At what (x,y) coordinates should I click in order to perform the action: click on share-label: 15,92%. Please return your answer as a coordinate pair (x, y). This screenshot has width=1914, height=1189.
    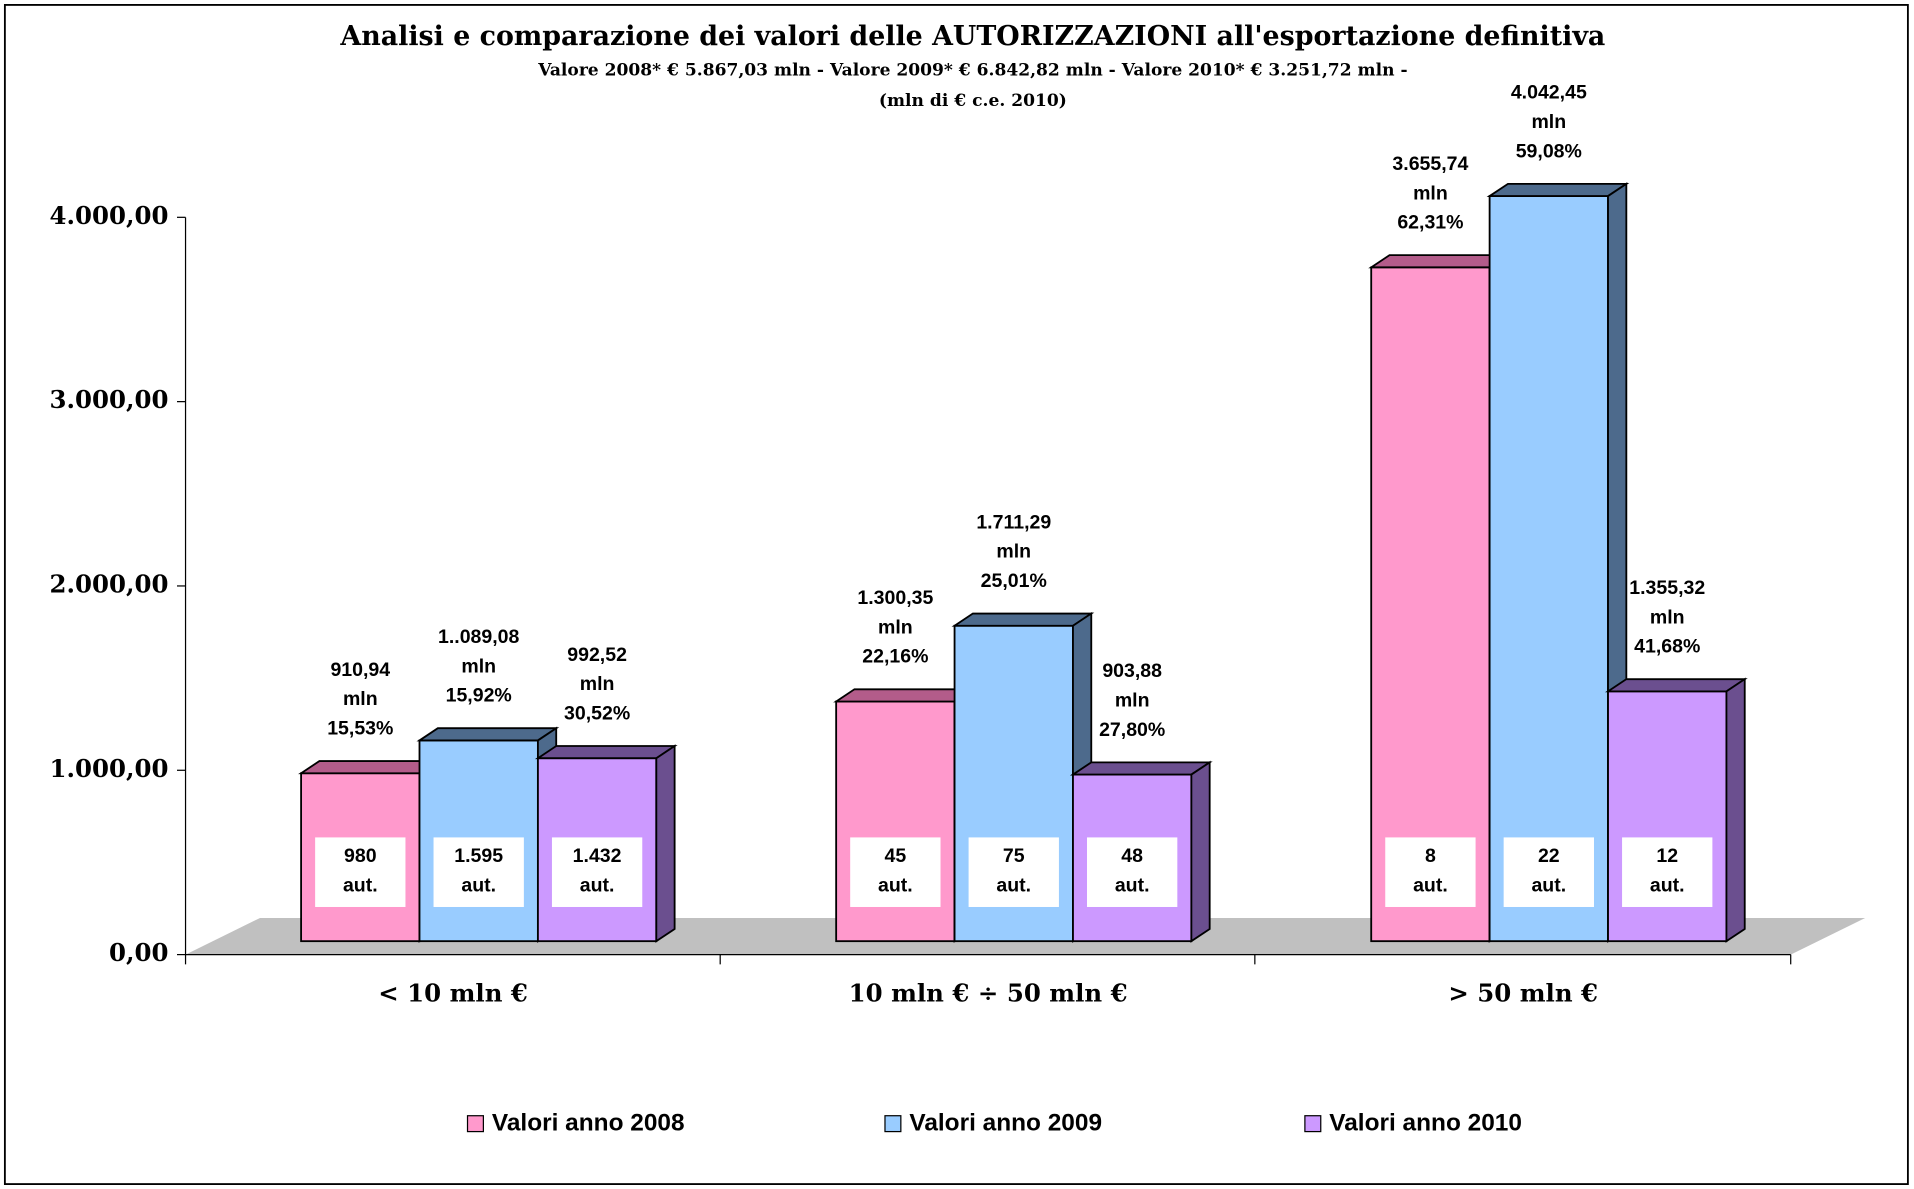
    Looking at the image, I should click on (479, 696).